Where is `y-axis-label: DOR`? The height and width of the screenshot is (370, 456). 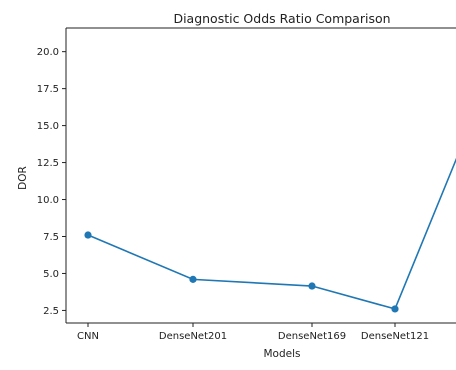 y-axis-label: DOR is located at coordinates (23, 178).